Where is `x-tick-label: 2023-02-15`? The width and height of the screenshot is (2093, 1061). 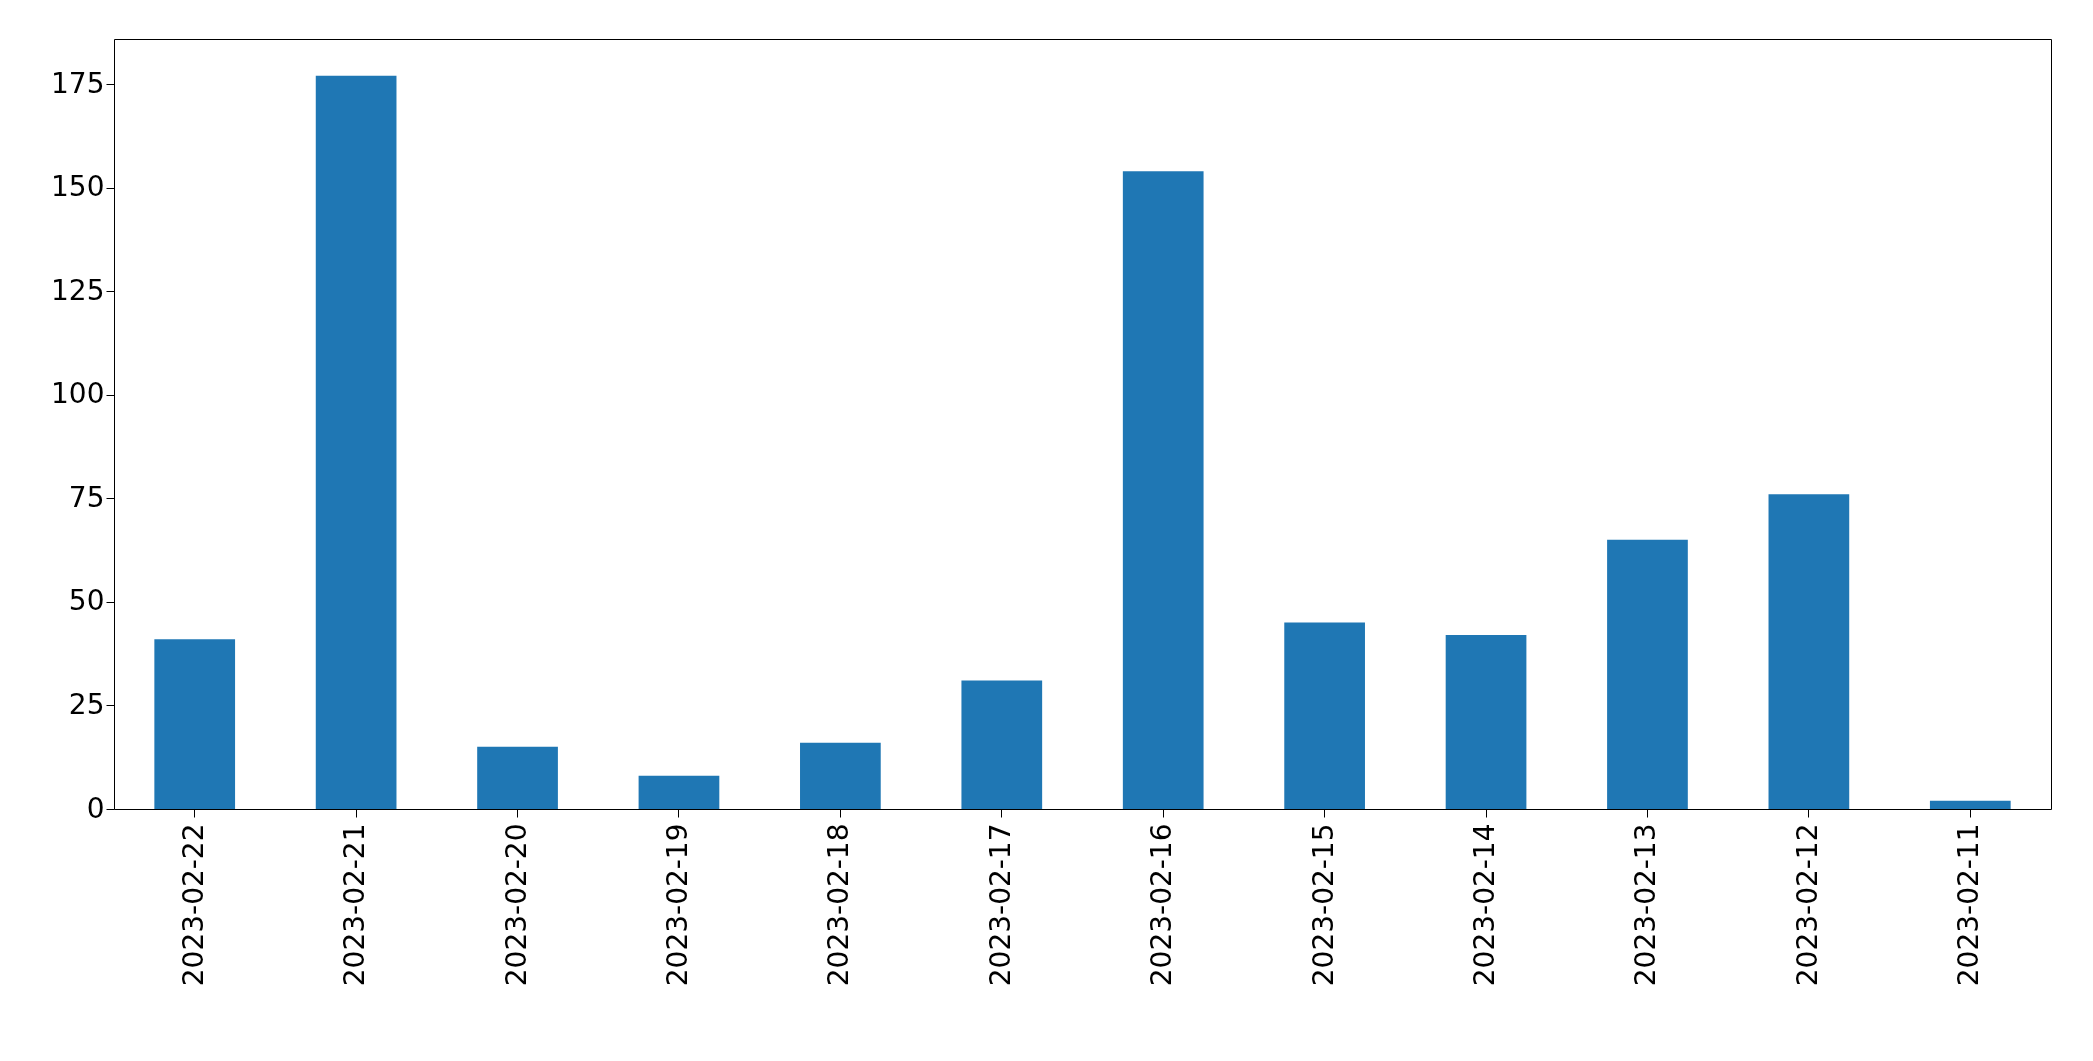 x-tick-label: 2023-02-15 is located at coordinates (1323, 905).